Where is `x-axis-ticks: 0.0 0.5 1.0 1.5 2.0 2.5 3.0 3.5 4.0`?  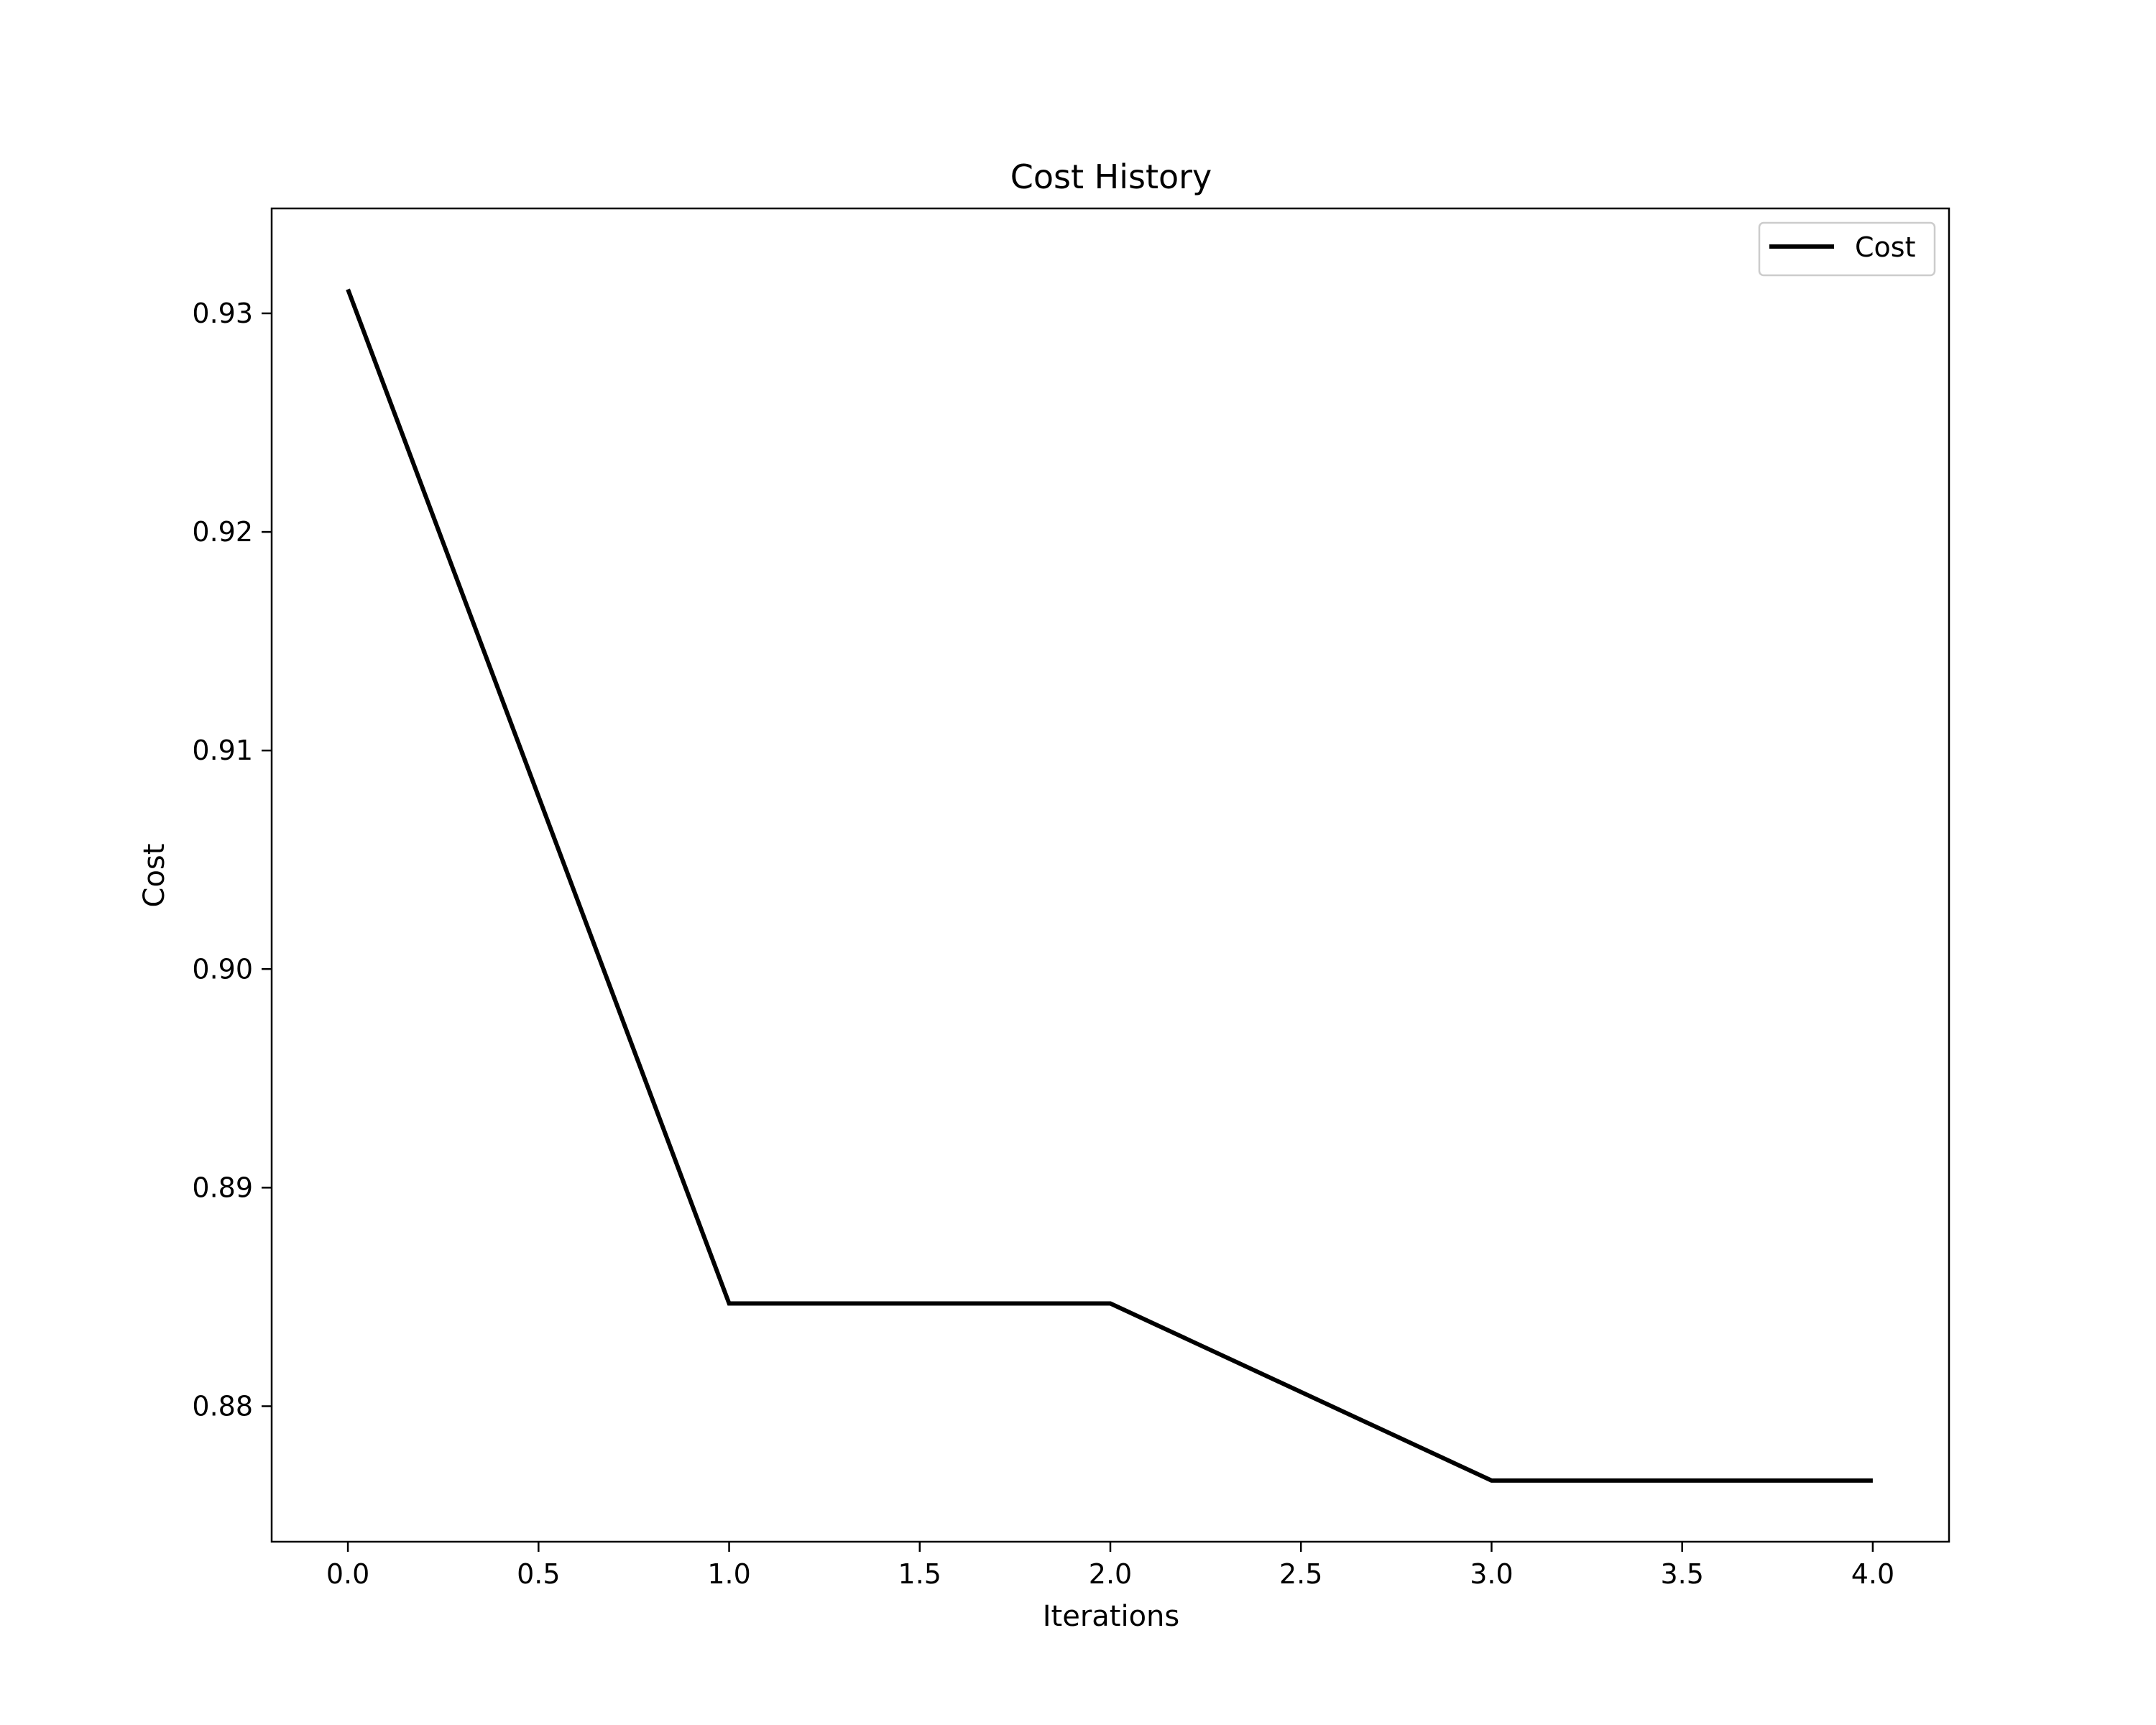 x-axis-ticks: 0.0 0.5 1.0 1.5 2.0 2.5 3.0 3.5 4.0 is located at coordinates (1110, 1566).